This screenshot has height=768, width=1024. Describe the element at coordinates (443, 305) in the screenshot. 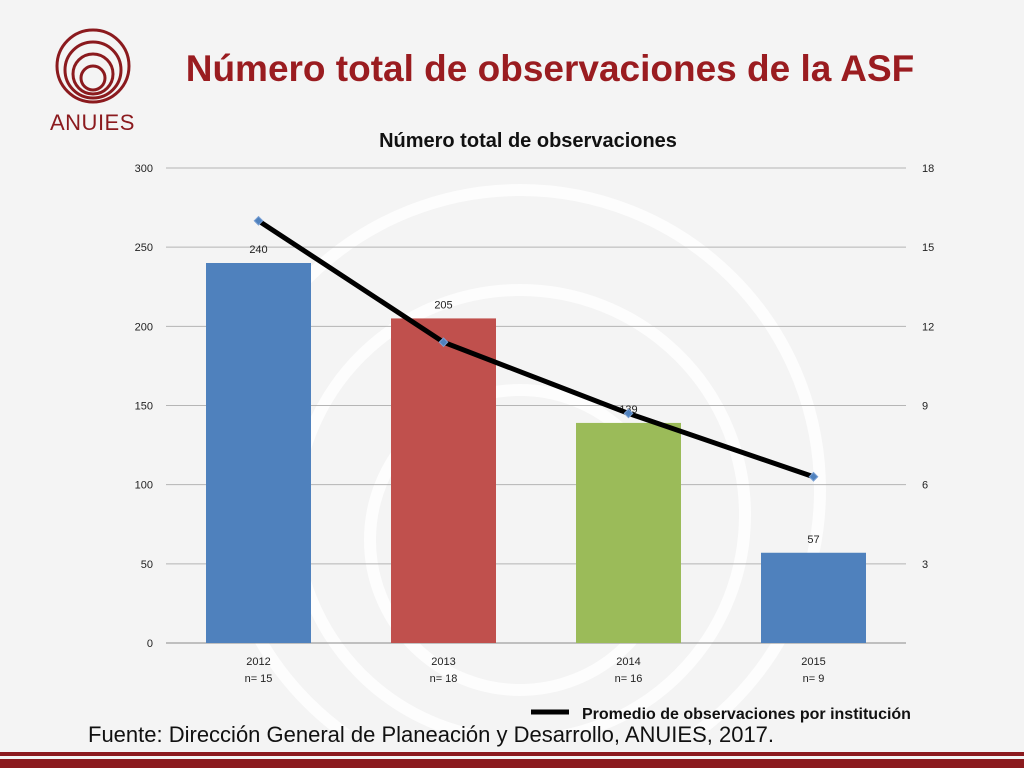

I see `bar-data-label: 205` at that location.